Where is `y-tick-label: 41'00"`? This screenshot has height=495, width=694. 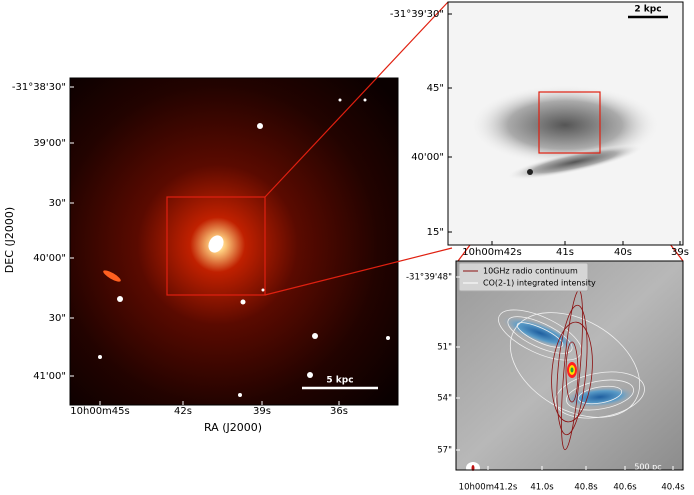 y-tick-label: 41'00" is located at coordinates (49, 376).